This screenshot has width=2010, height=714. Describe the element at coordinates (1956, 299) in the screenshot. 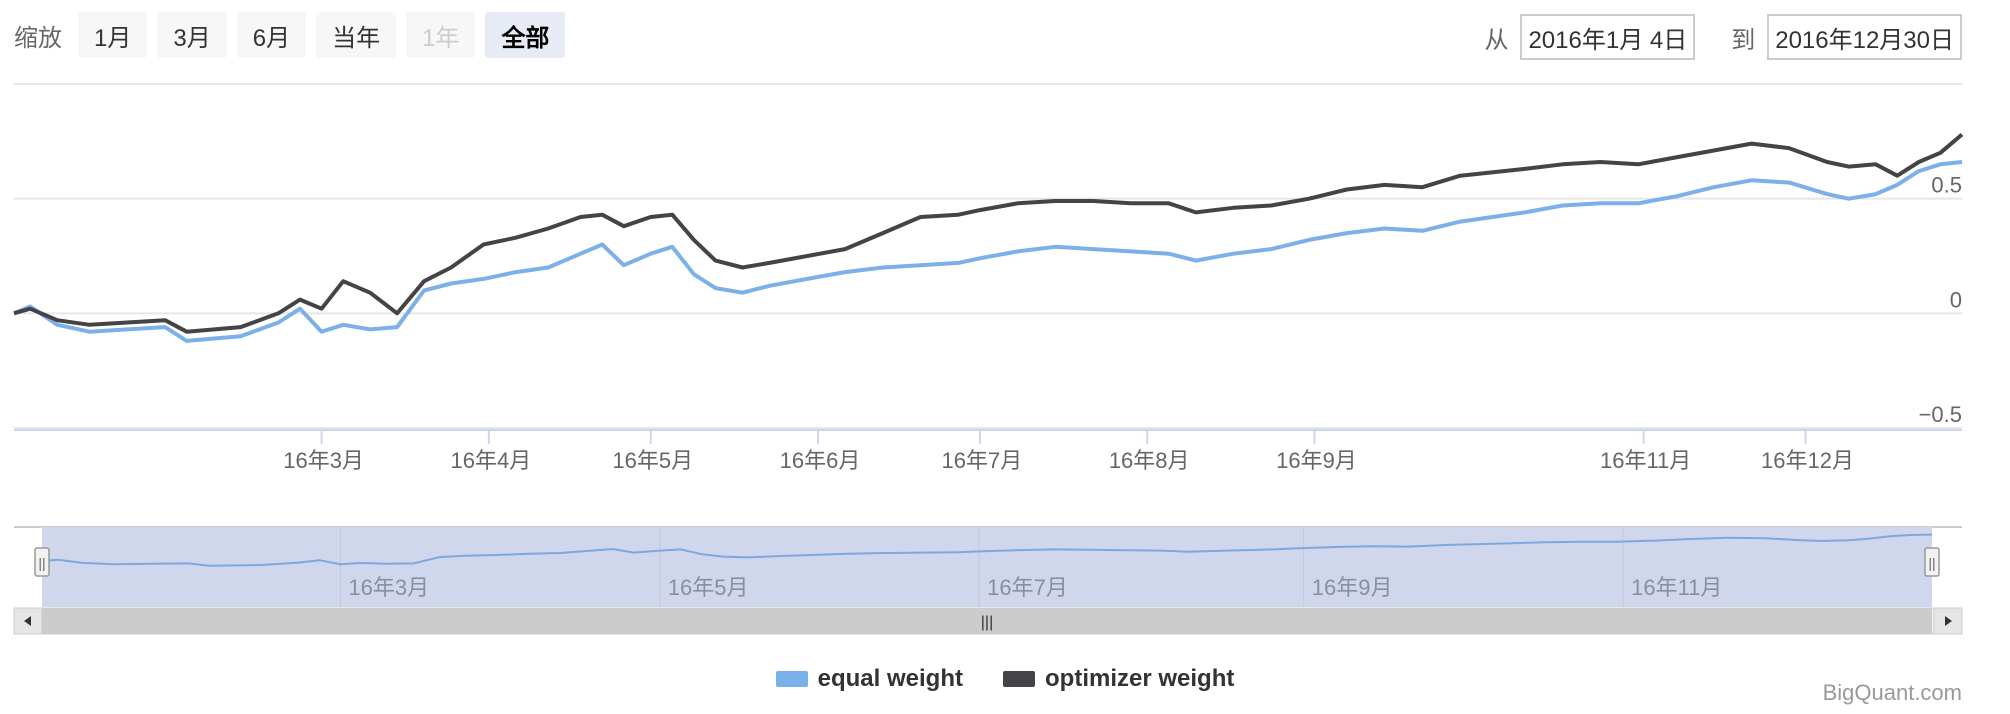

I see `y-tick-label: 0` at that location.